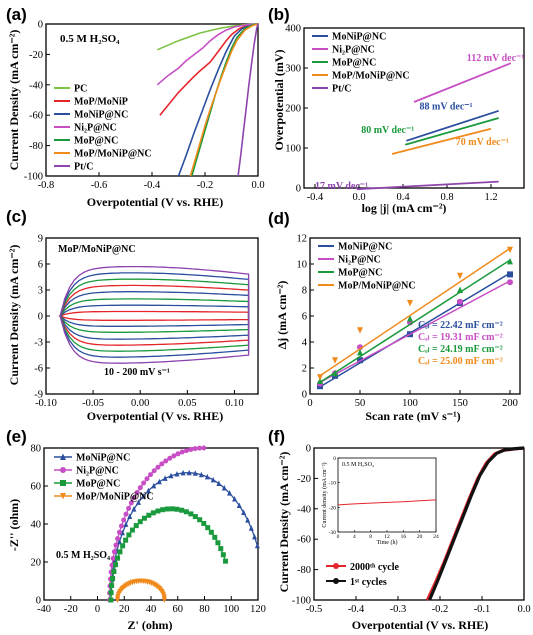  Describe the element at coordinates (101, 102) in the screenshot. I see `panel-a-legend-label: MoP/MoNiP` at that location.